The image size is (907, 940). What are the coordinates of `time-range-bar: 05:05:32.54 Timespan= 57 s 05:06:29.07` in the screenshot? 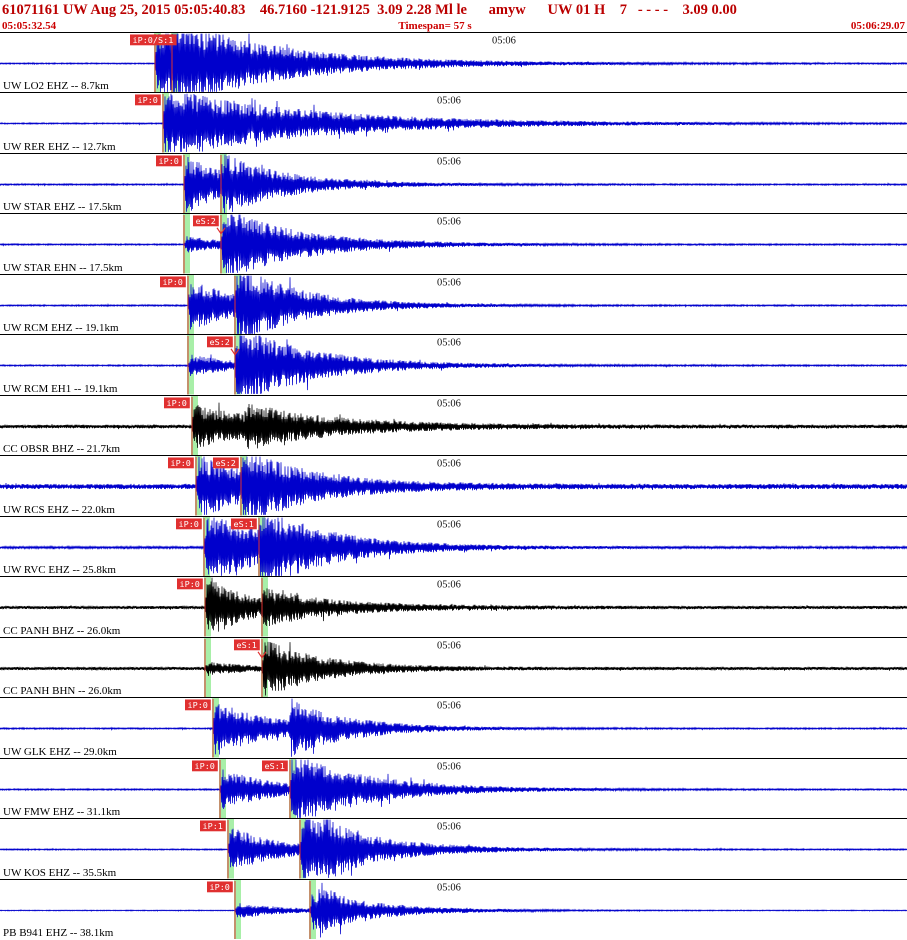 It's located at (453, 26).